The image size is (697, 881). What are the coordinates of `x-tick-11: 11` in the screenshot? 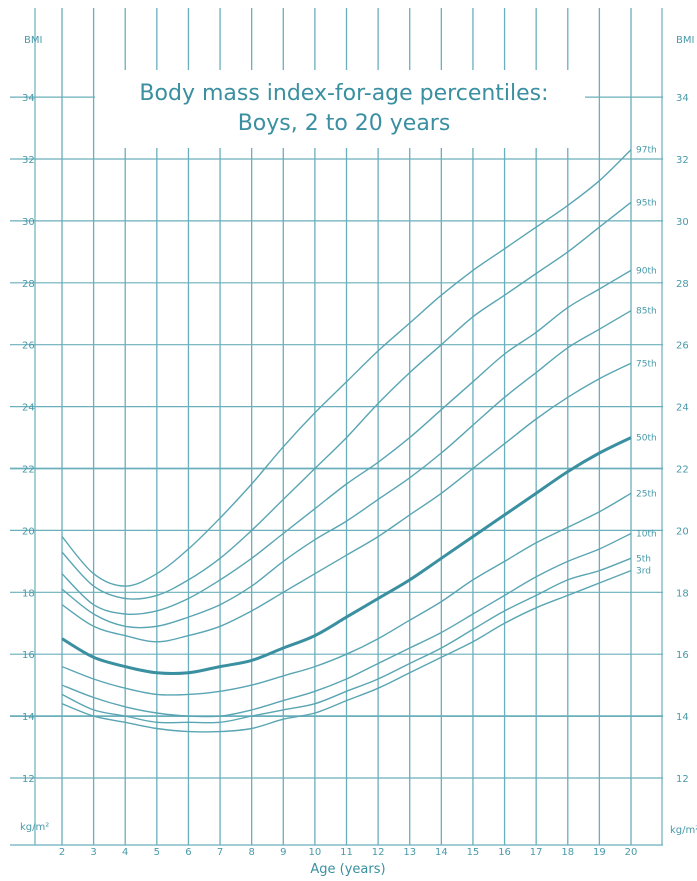 It's located at (346, 852).